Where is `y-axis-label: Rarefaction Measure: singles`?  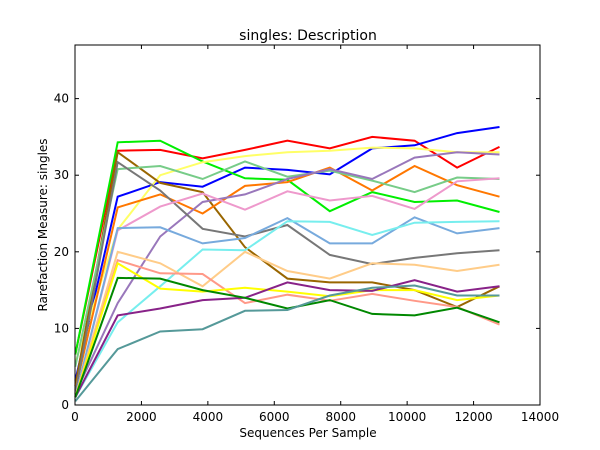
y-axis-label: Rarefaction Measure: singles is located at coordinates (43, 224).